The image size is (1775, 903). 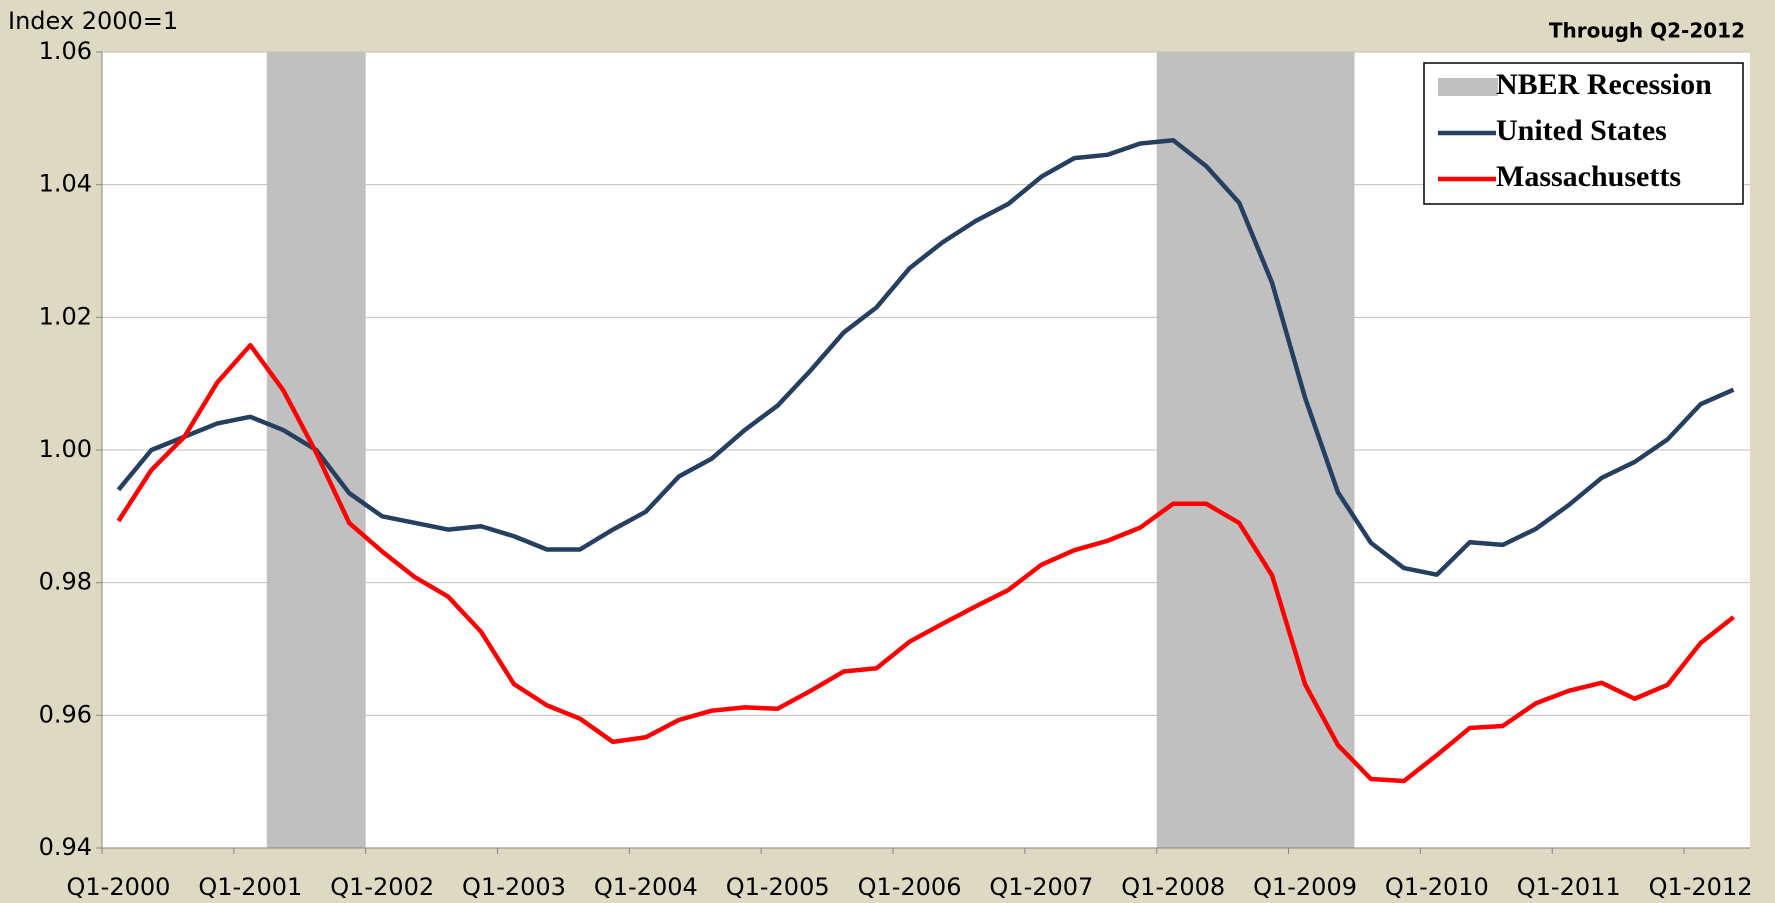 What do you see at coordinates (65, 184) in the screenshot?
I see `y-tick-label: 1.04` at bounding box center [65, 184].